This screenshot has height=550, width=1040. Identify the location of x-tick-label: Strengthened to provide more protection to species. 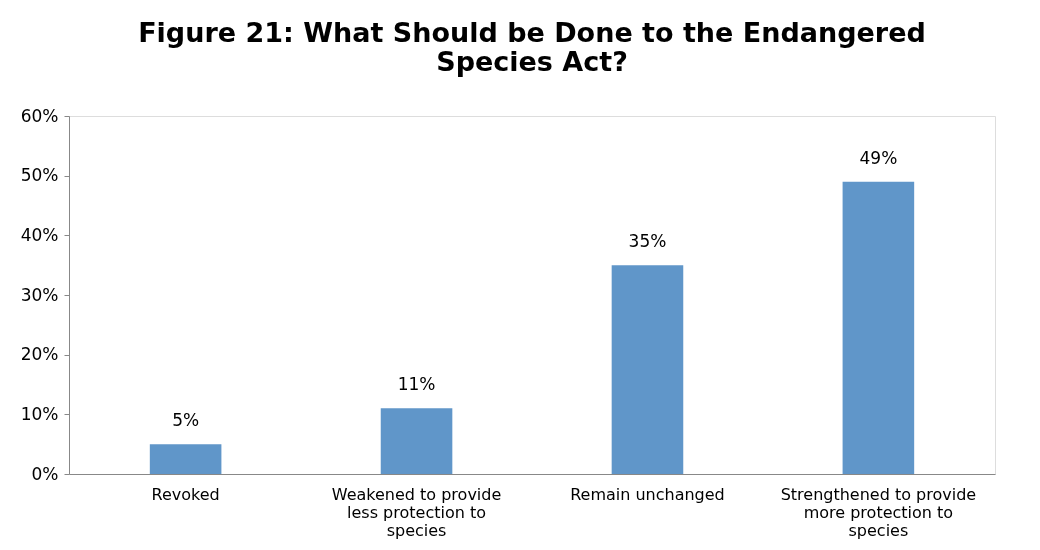
(878, 512).